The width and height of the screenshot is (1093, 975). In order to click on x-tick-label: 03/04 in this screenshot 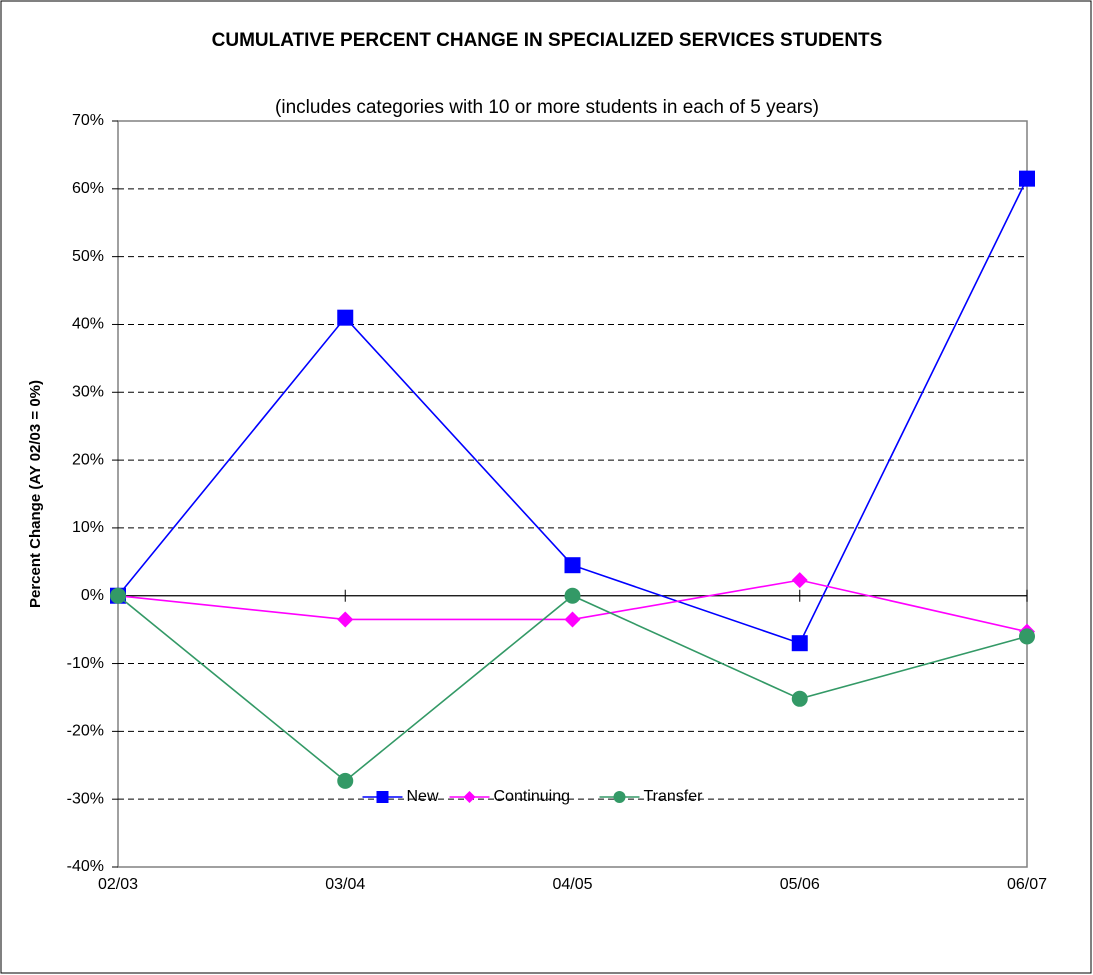, I will do `click(345, 884)`.